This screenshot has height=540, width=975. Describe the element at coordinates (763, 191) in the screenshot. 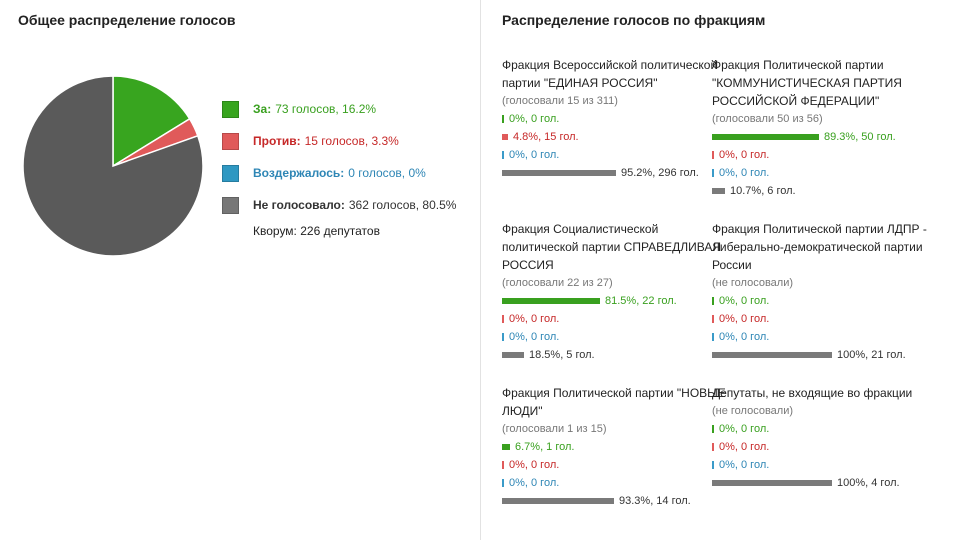

I see `vote-value-not-voted: 10.7%, 6 гол.` at that location.